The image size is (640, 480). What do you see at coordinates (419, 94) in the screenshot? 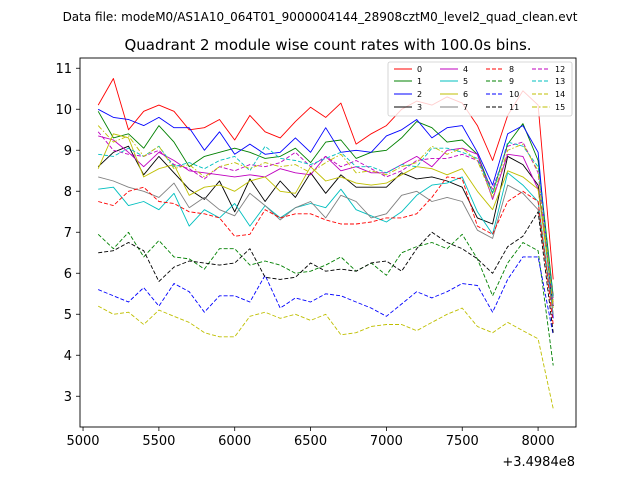
I see `legend-label-2: 2` at bounding box center [419, 94].